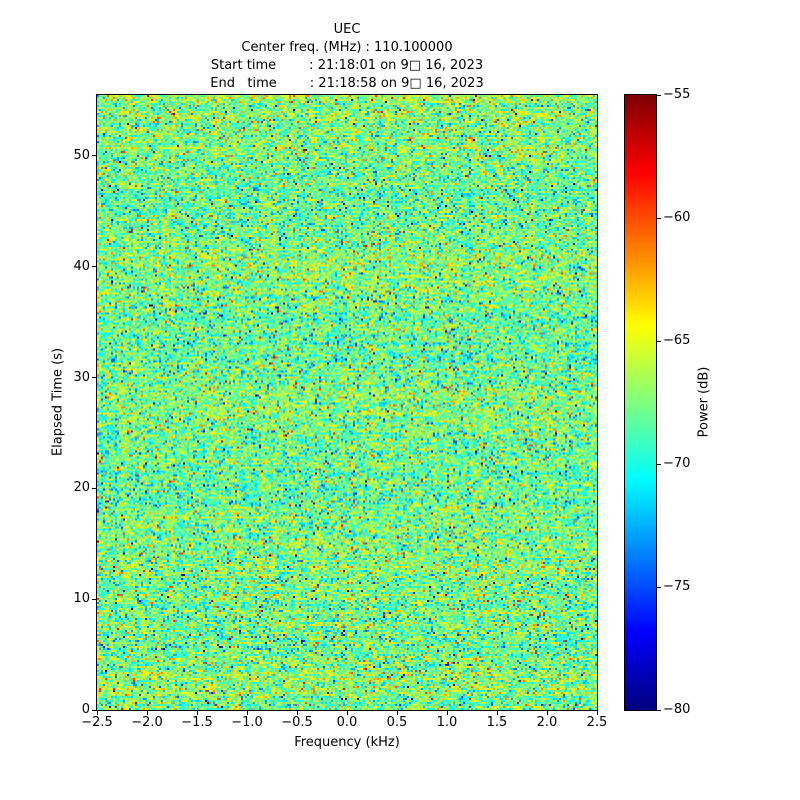  I want to click on x-axis-label: Frequency (kHz), so click(347, 742).